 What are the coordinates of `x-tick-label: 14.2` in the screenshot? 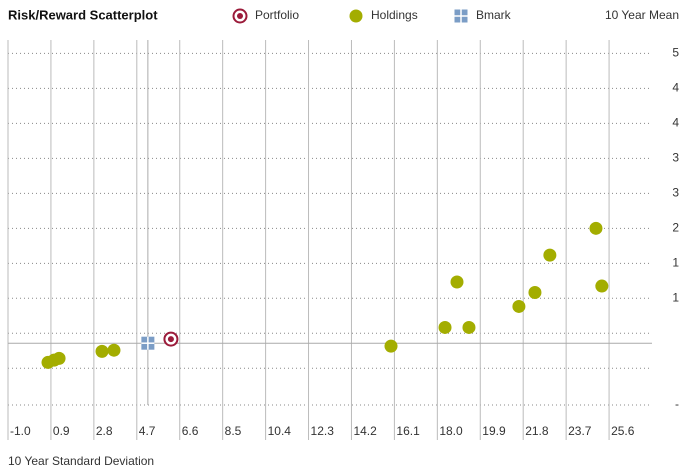 It's located at (365, 431).